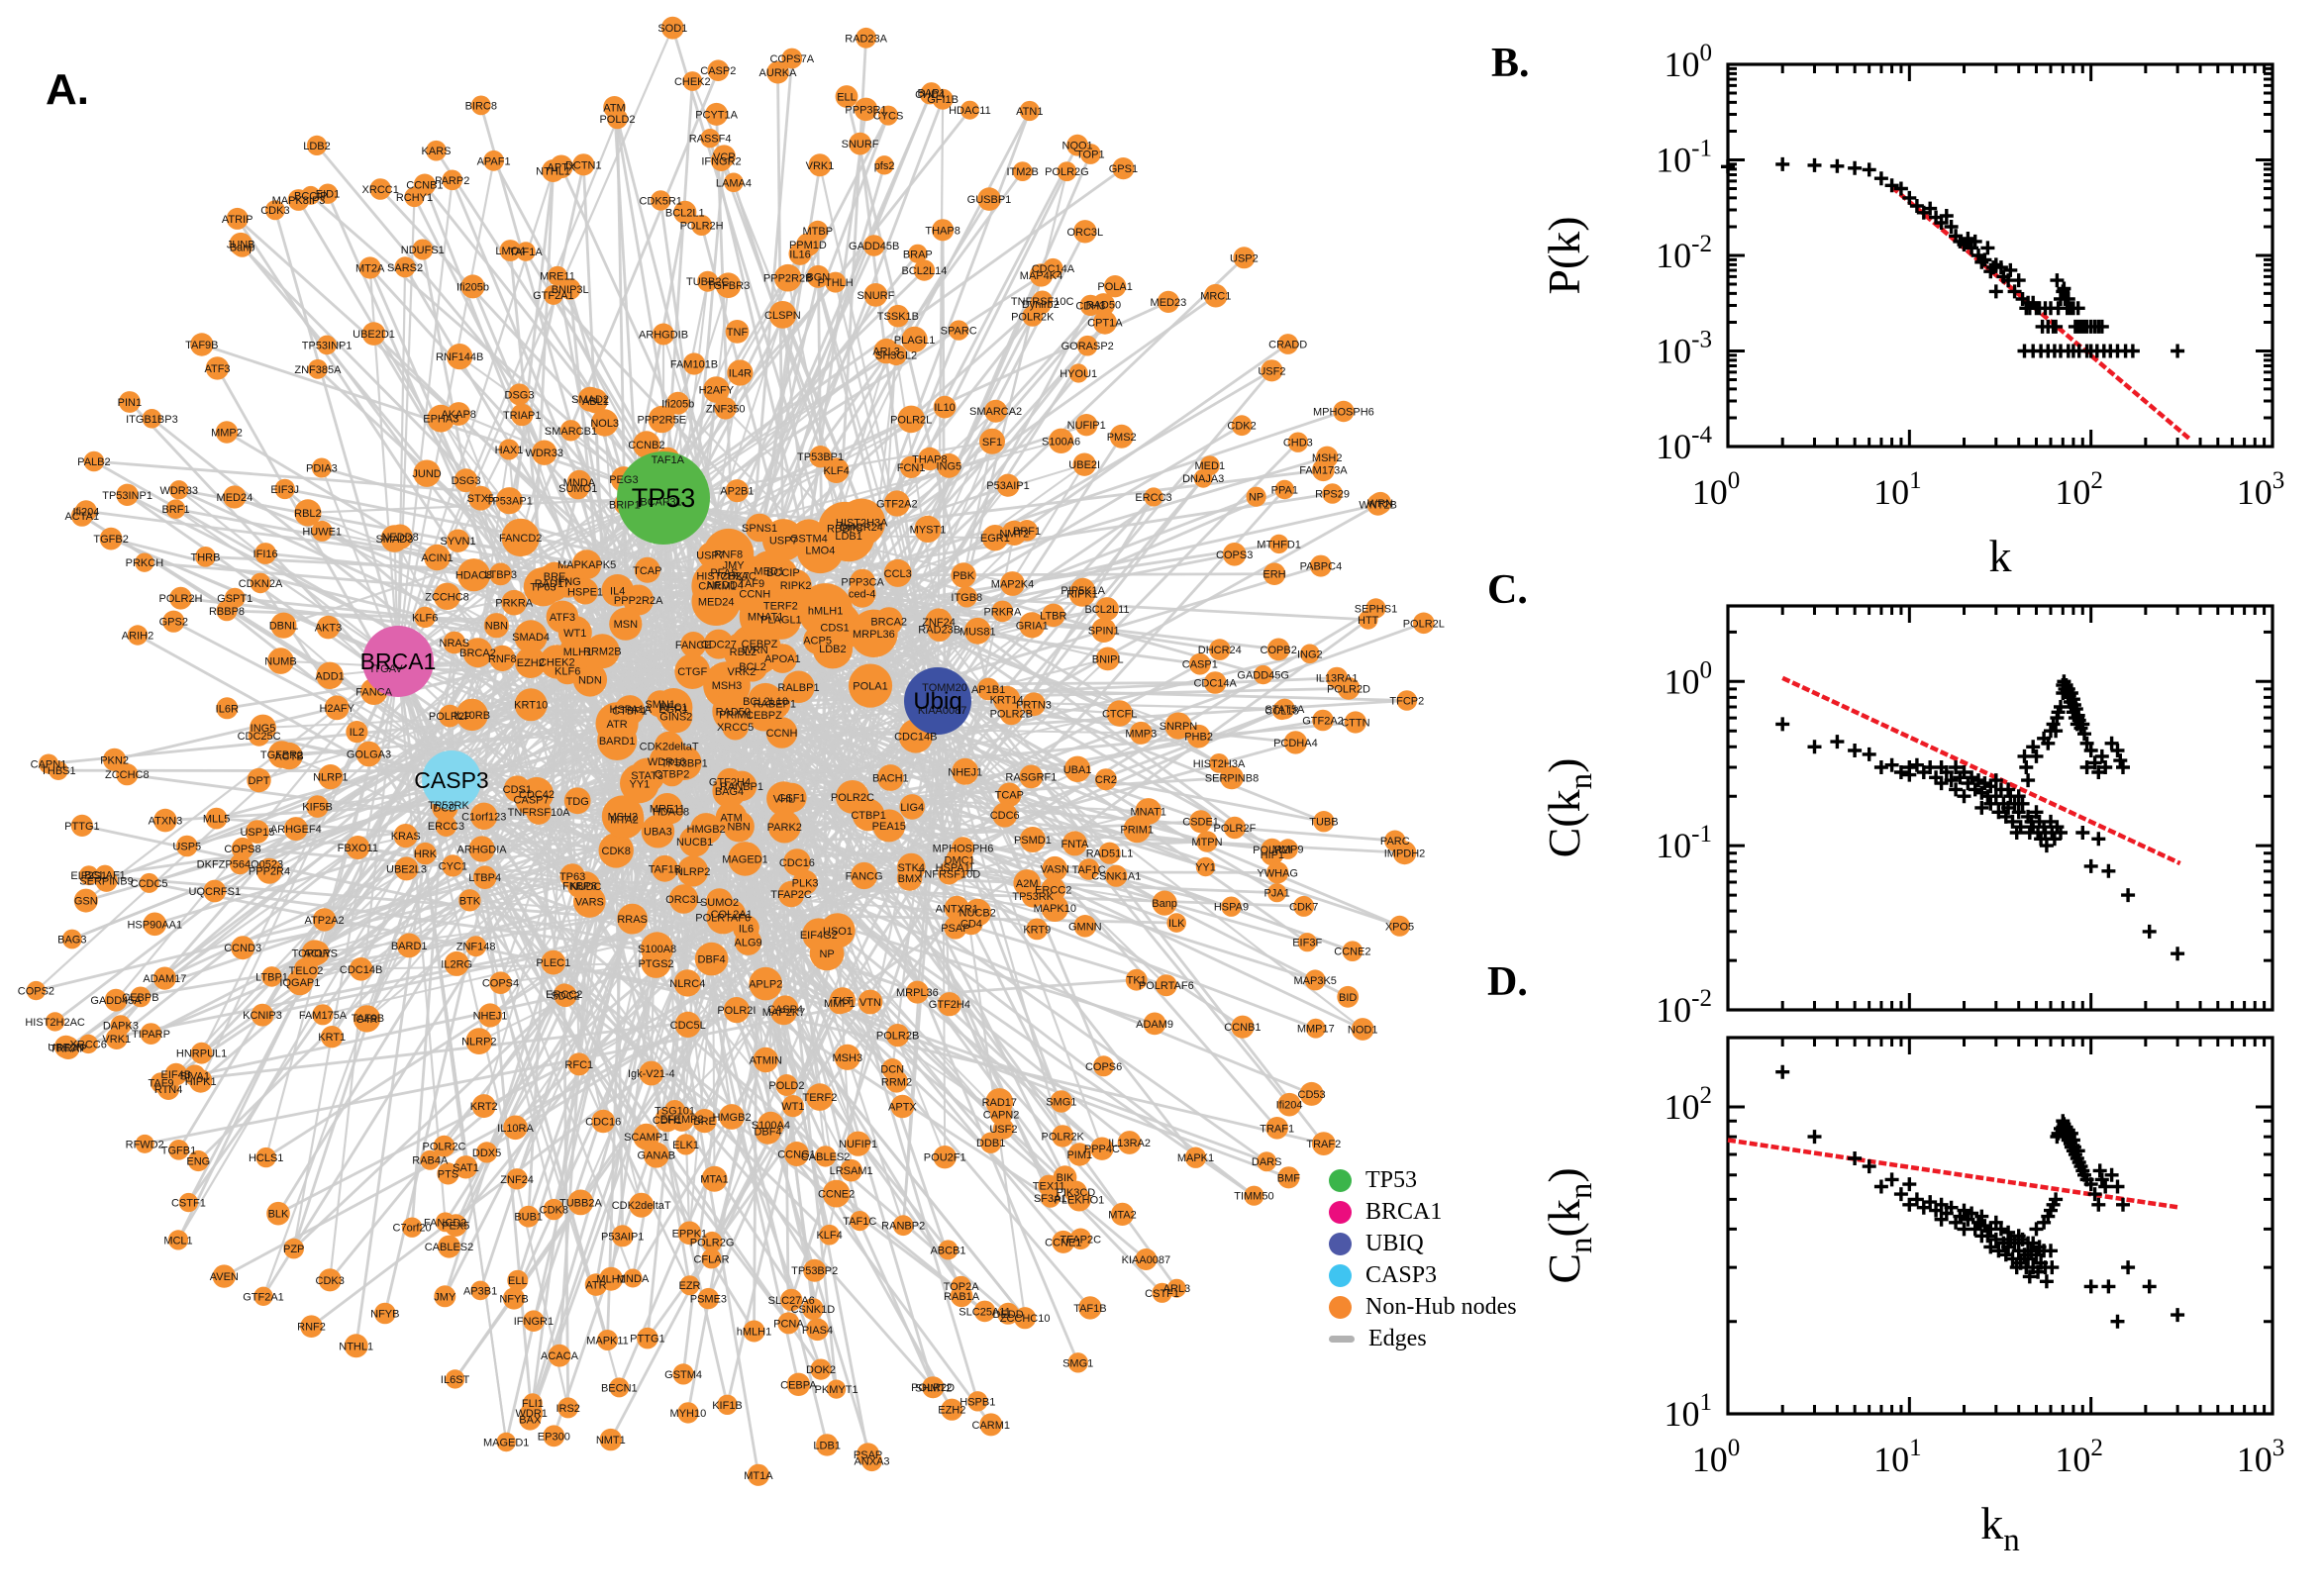 This screenshot has width=2323, height=1596. I want to click on x-axis-label: k, so click(2000, 556).